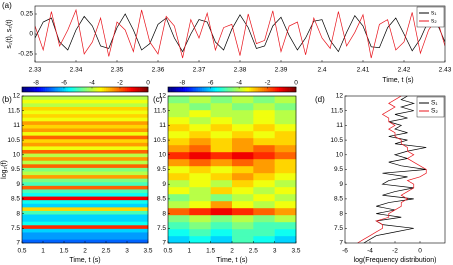 Image resolution: width=453 pixels, height=265 pixels. I want to click on legend-label: s₁, so click(434, 13).